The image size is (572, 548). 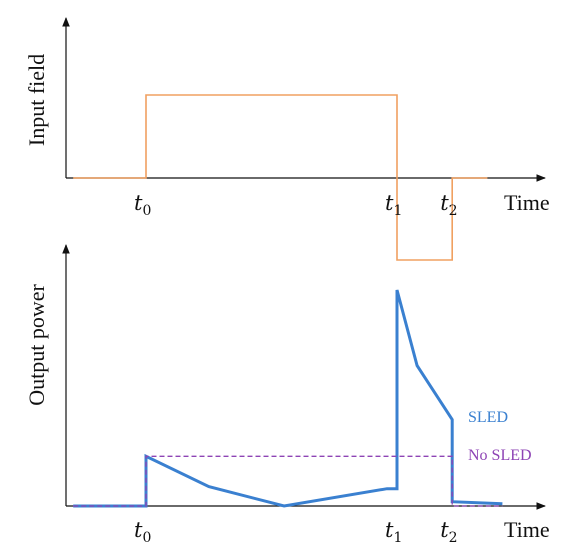 What do you see at coordinates (36, 345) in the screenshot?
I see `y-axis-label: Output power` at bounding box center [36, 345].